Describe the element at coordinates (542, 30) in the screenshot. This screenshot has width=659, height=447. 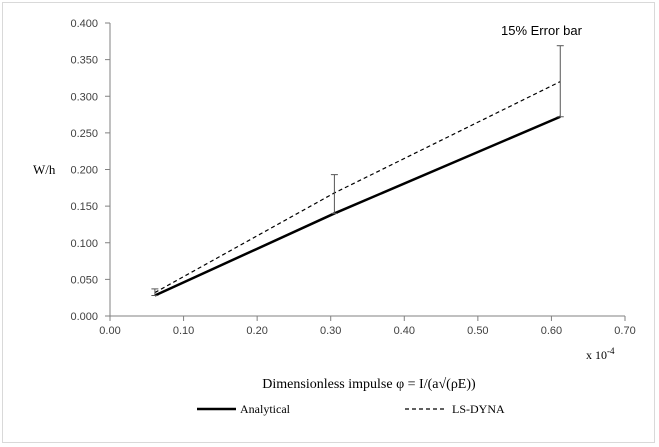
I see `error-bar-annotation: 15% Error bar` at that location.